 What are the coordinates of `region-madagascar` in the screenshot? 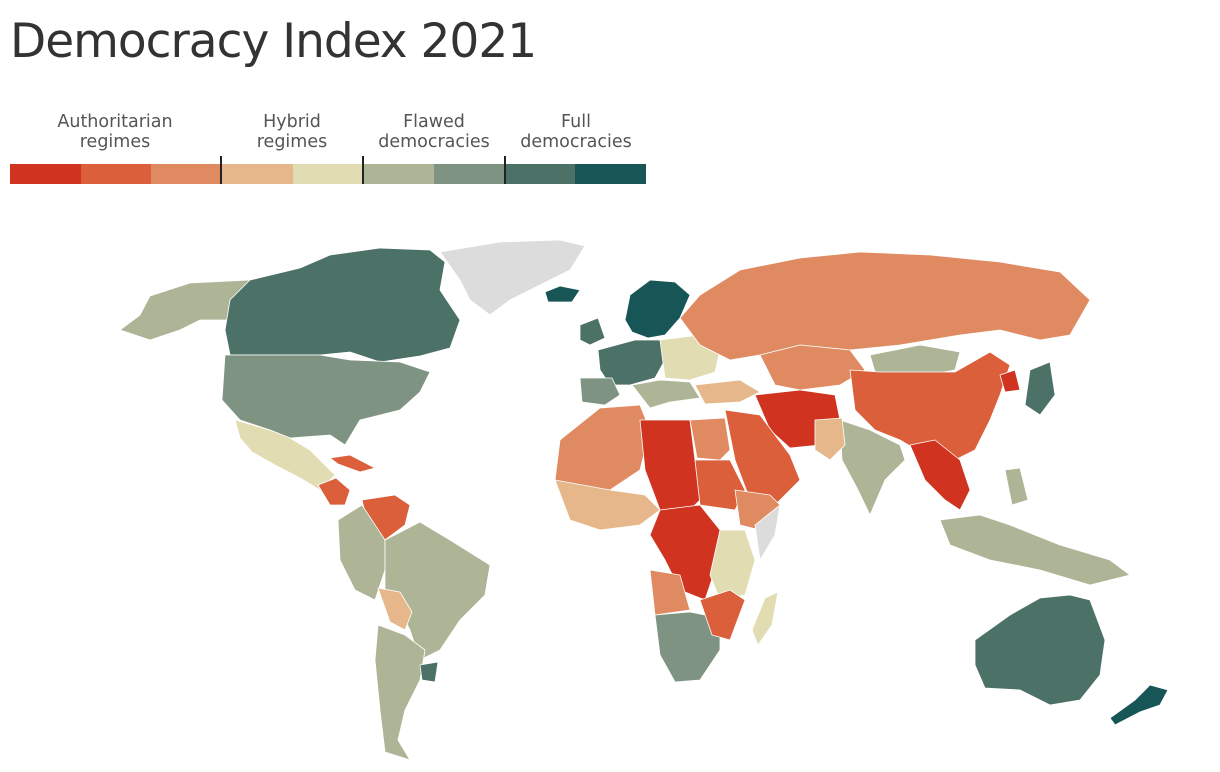 It's located at (765, 618).